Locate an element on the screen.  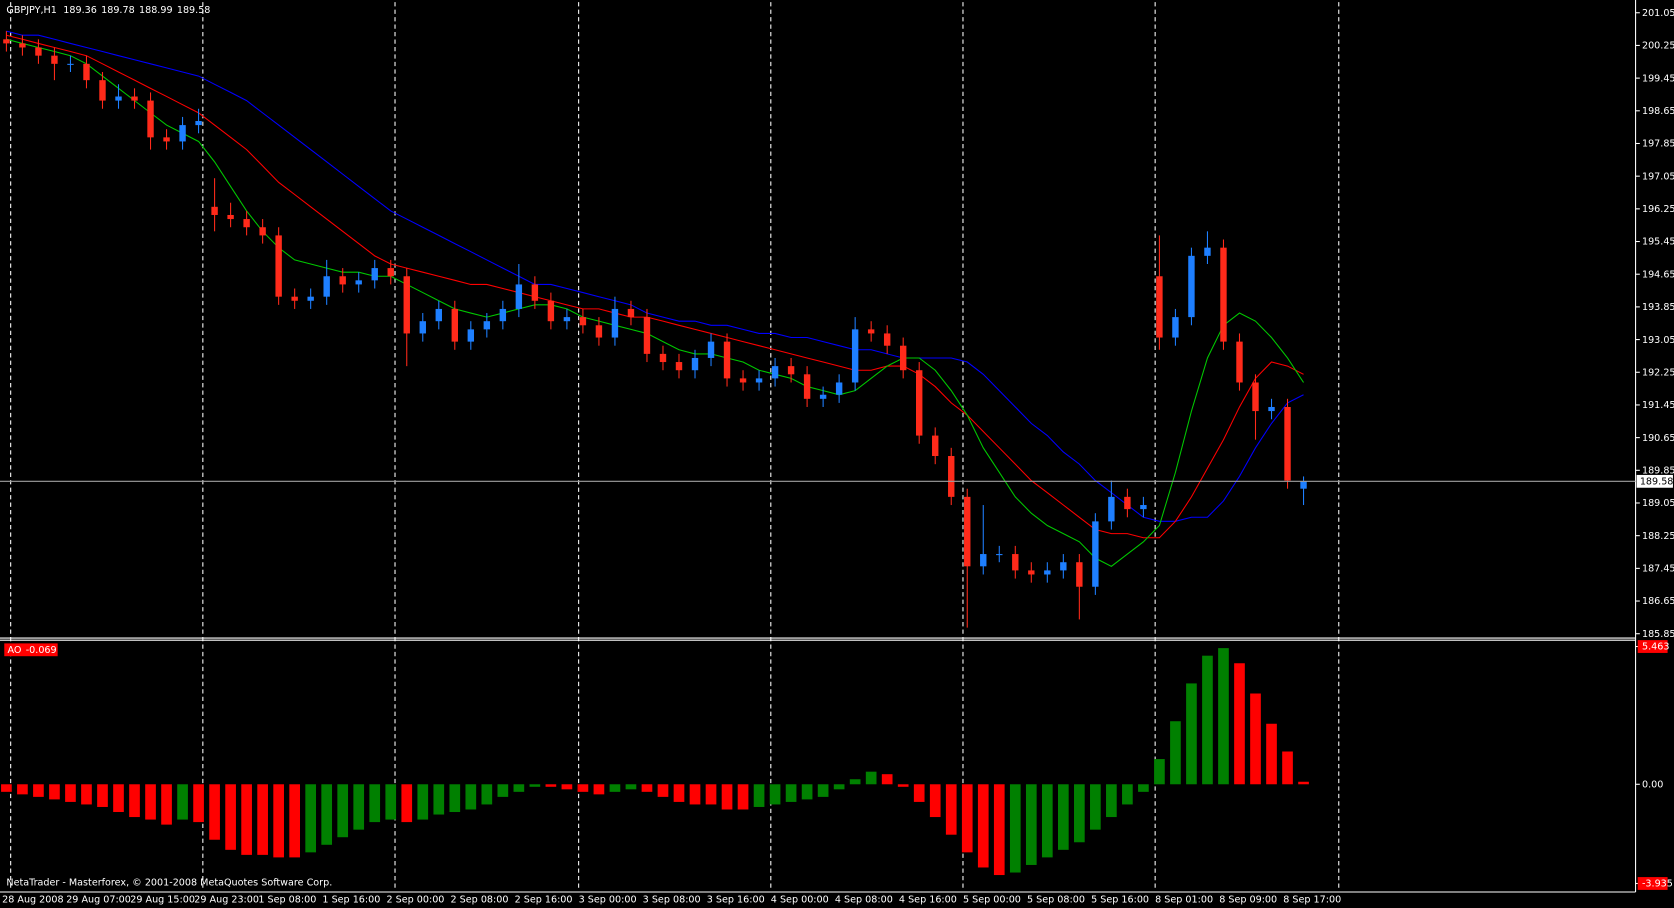
x-tick-label: 29 Aug 15:00 is located at coordinates (162, 900).